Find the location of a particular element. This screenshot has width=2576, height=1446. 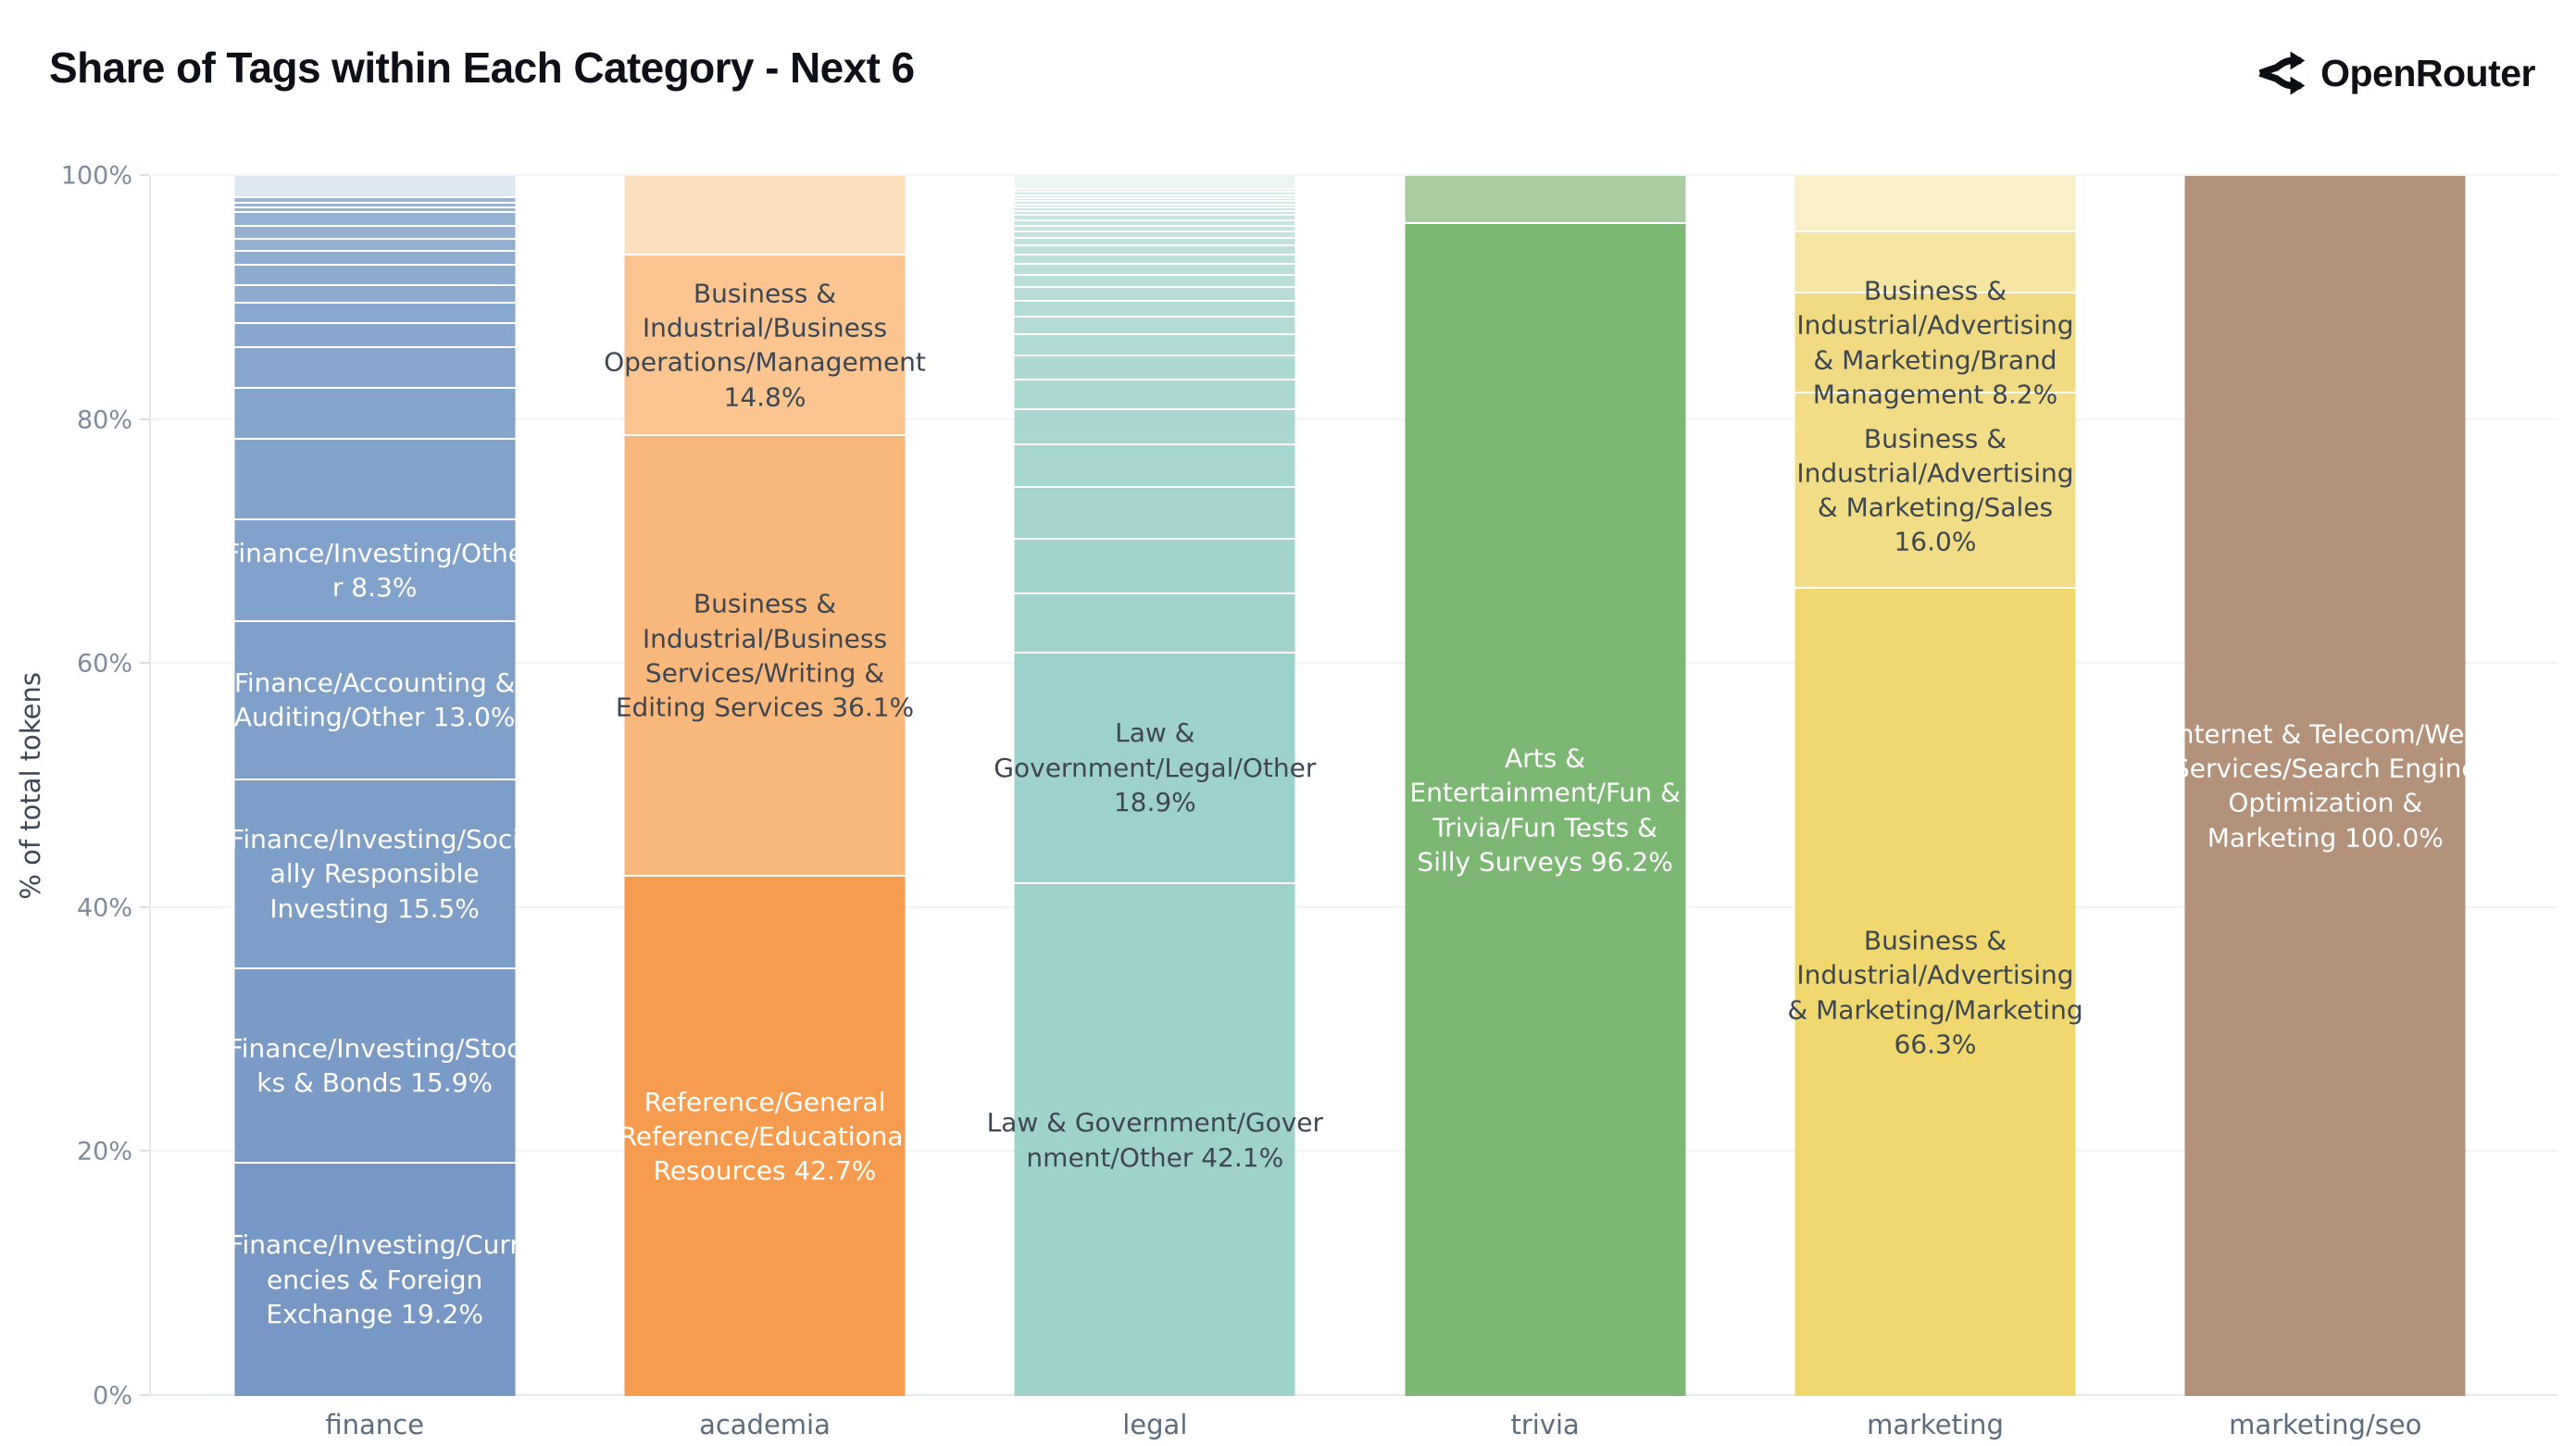

segment-label: Finance/Investing/Othe r 8.3% is located at coordinates (375, 570).